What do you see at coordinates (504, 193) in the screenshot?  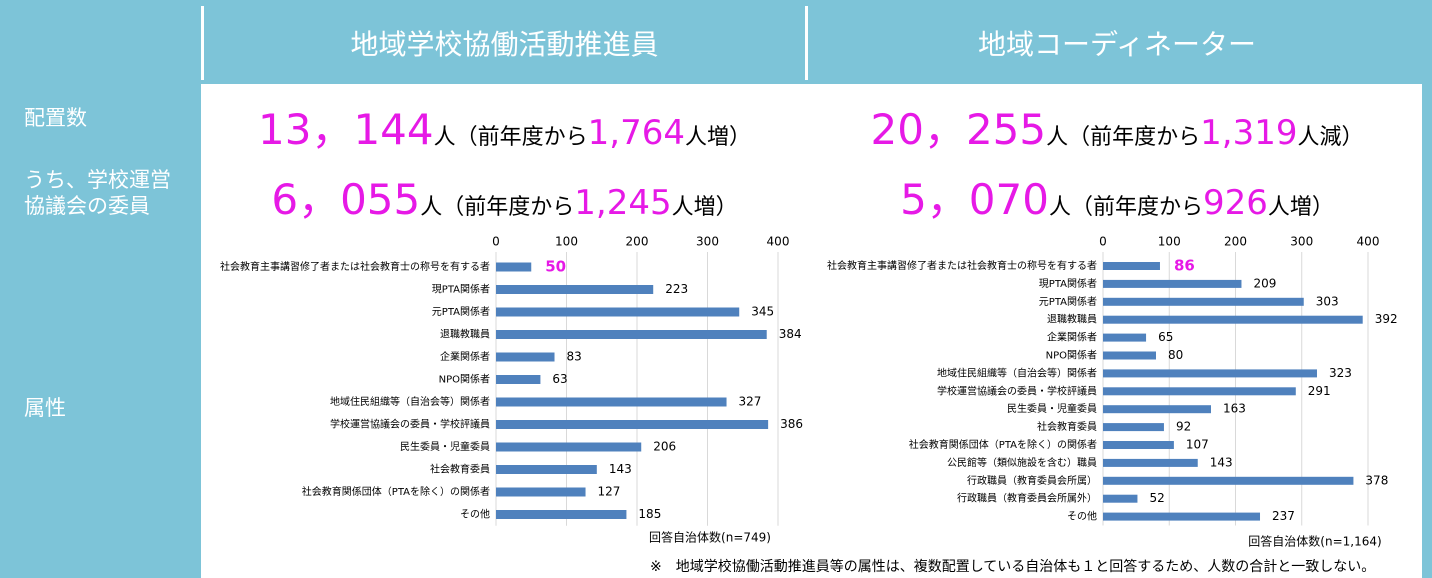 I see `count-cell: 6，055 人（前年度から 1,245 人増）` at bounding box center [504, 193].